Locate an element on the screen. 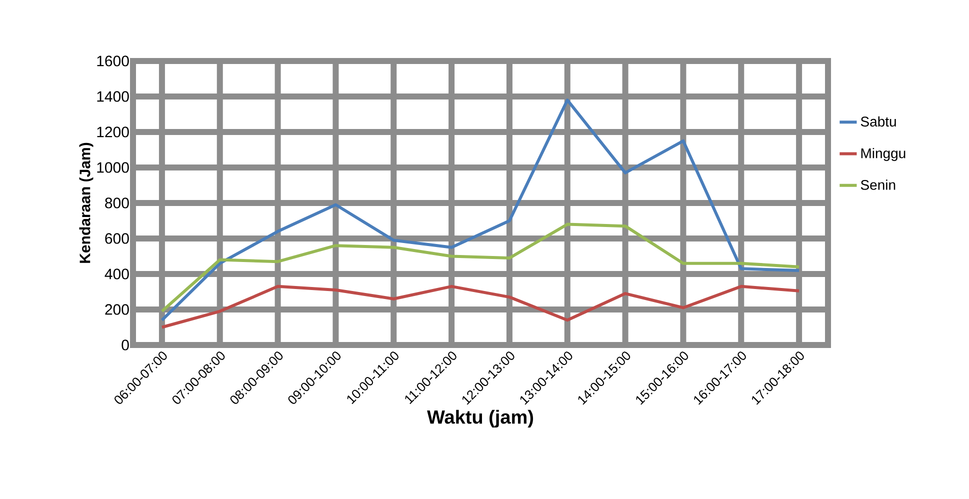  y-axis-title: Kendaraan (Jam) is located at coordinates (86, 202).